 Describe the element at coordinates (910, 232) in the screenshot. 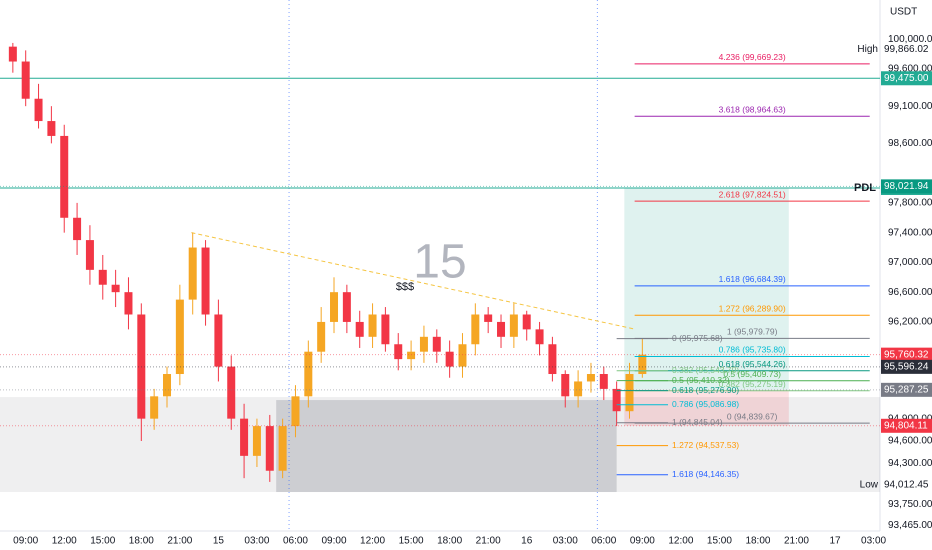

I see `y-tick-label: 97,400.00` at that location.